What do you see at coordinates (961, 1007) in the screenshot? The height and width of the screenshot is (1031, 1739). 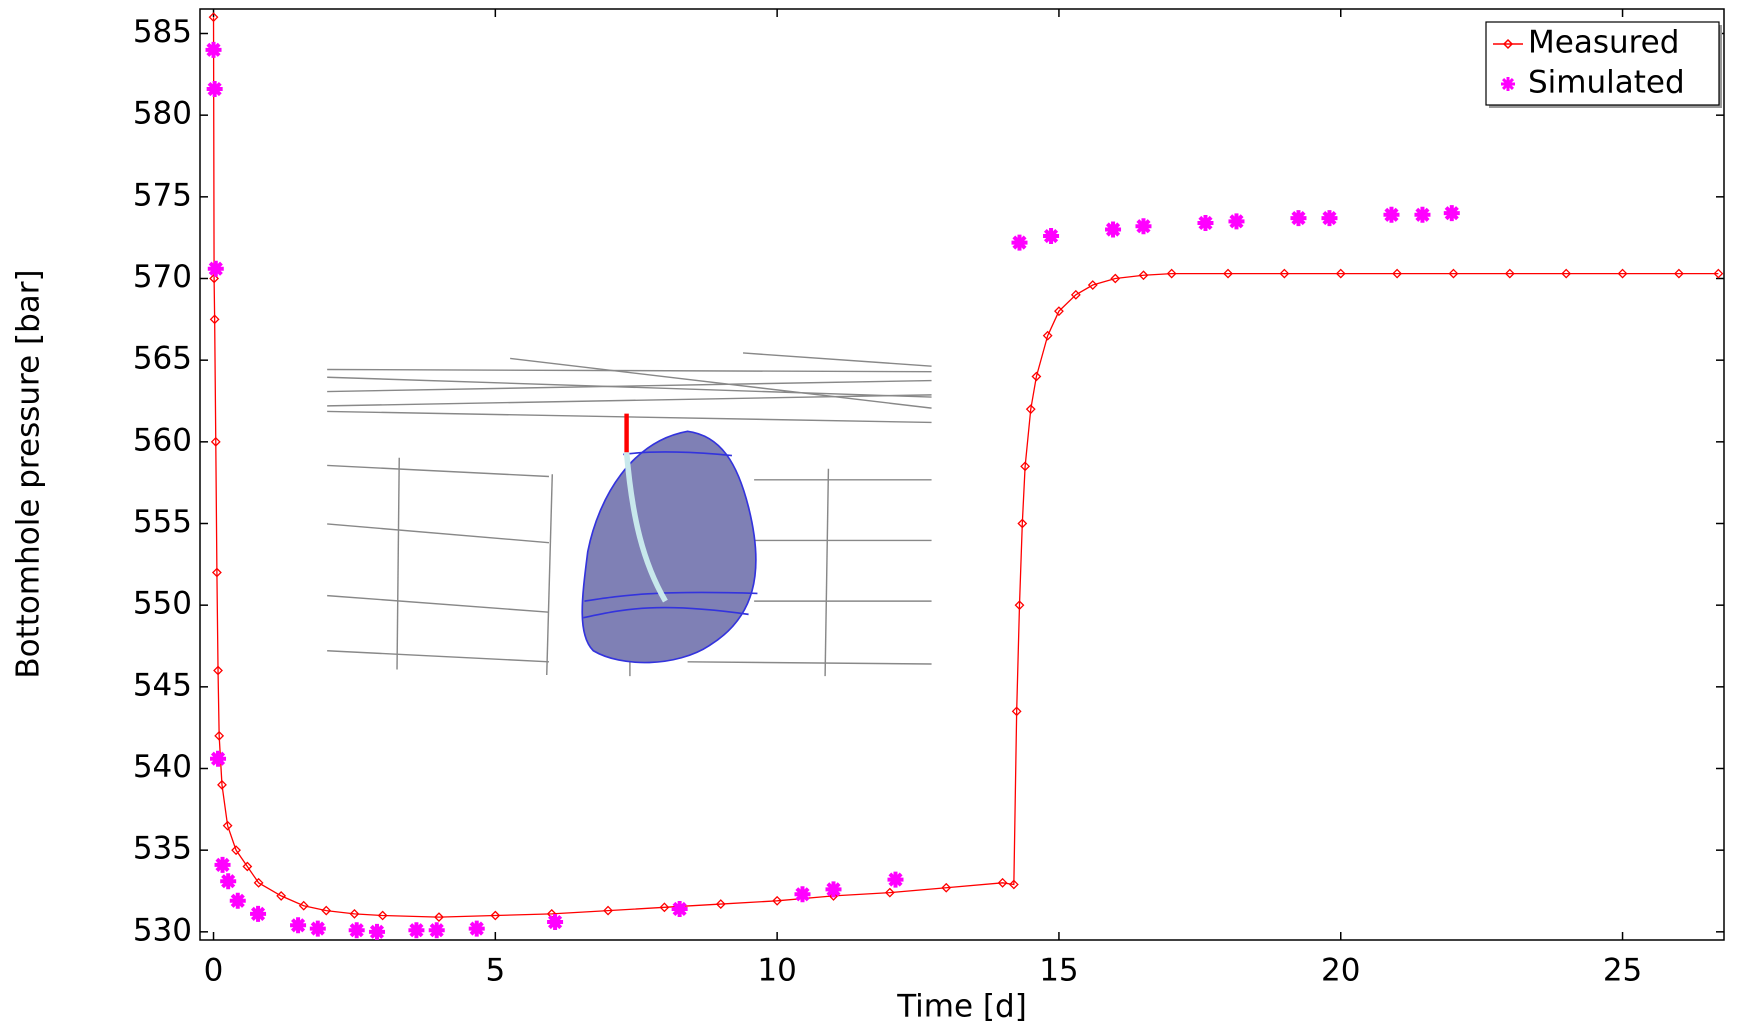 I see `x-axis-title: Time [d]` at bounding box center [961, 1007].